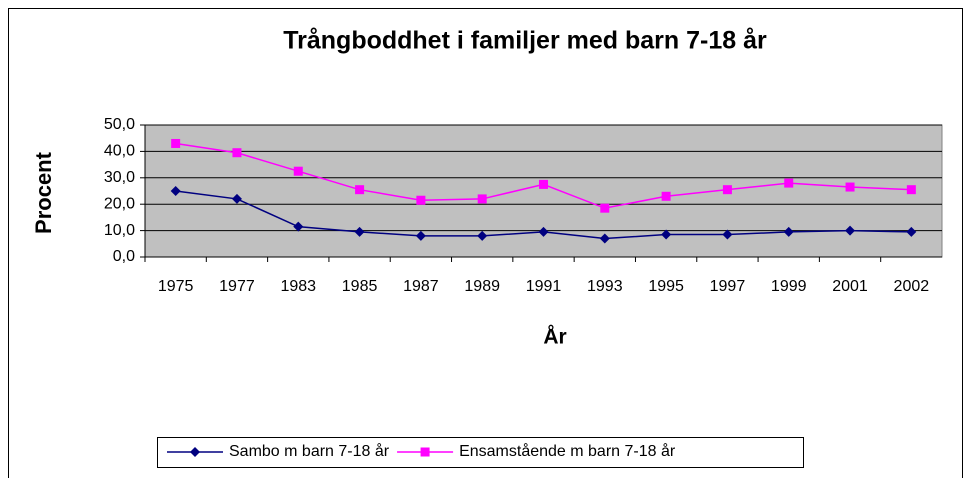 The width and height of the screenshot is (971, 478). What do you see at coordinates (544, 286) in the screenshot?
I see `x-tick-label: 1991` at bounding box center [544, 286].